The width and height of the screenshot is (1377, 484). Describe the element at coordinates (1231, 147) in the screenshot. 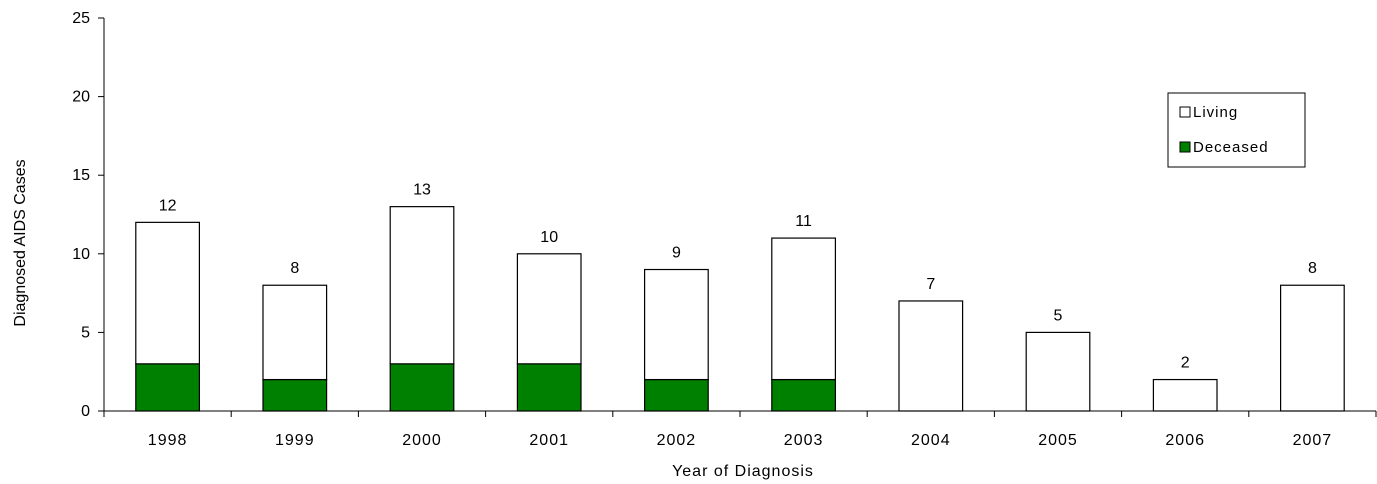

I see `legend-label-deceased: Deceased` at that location.